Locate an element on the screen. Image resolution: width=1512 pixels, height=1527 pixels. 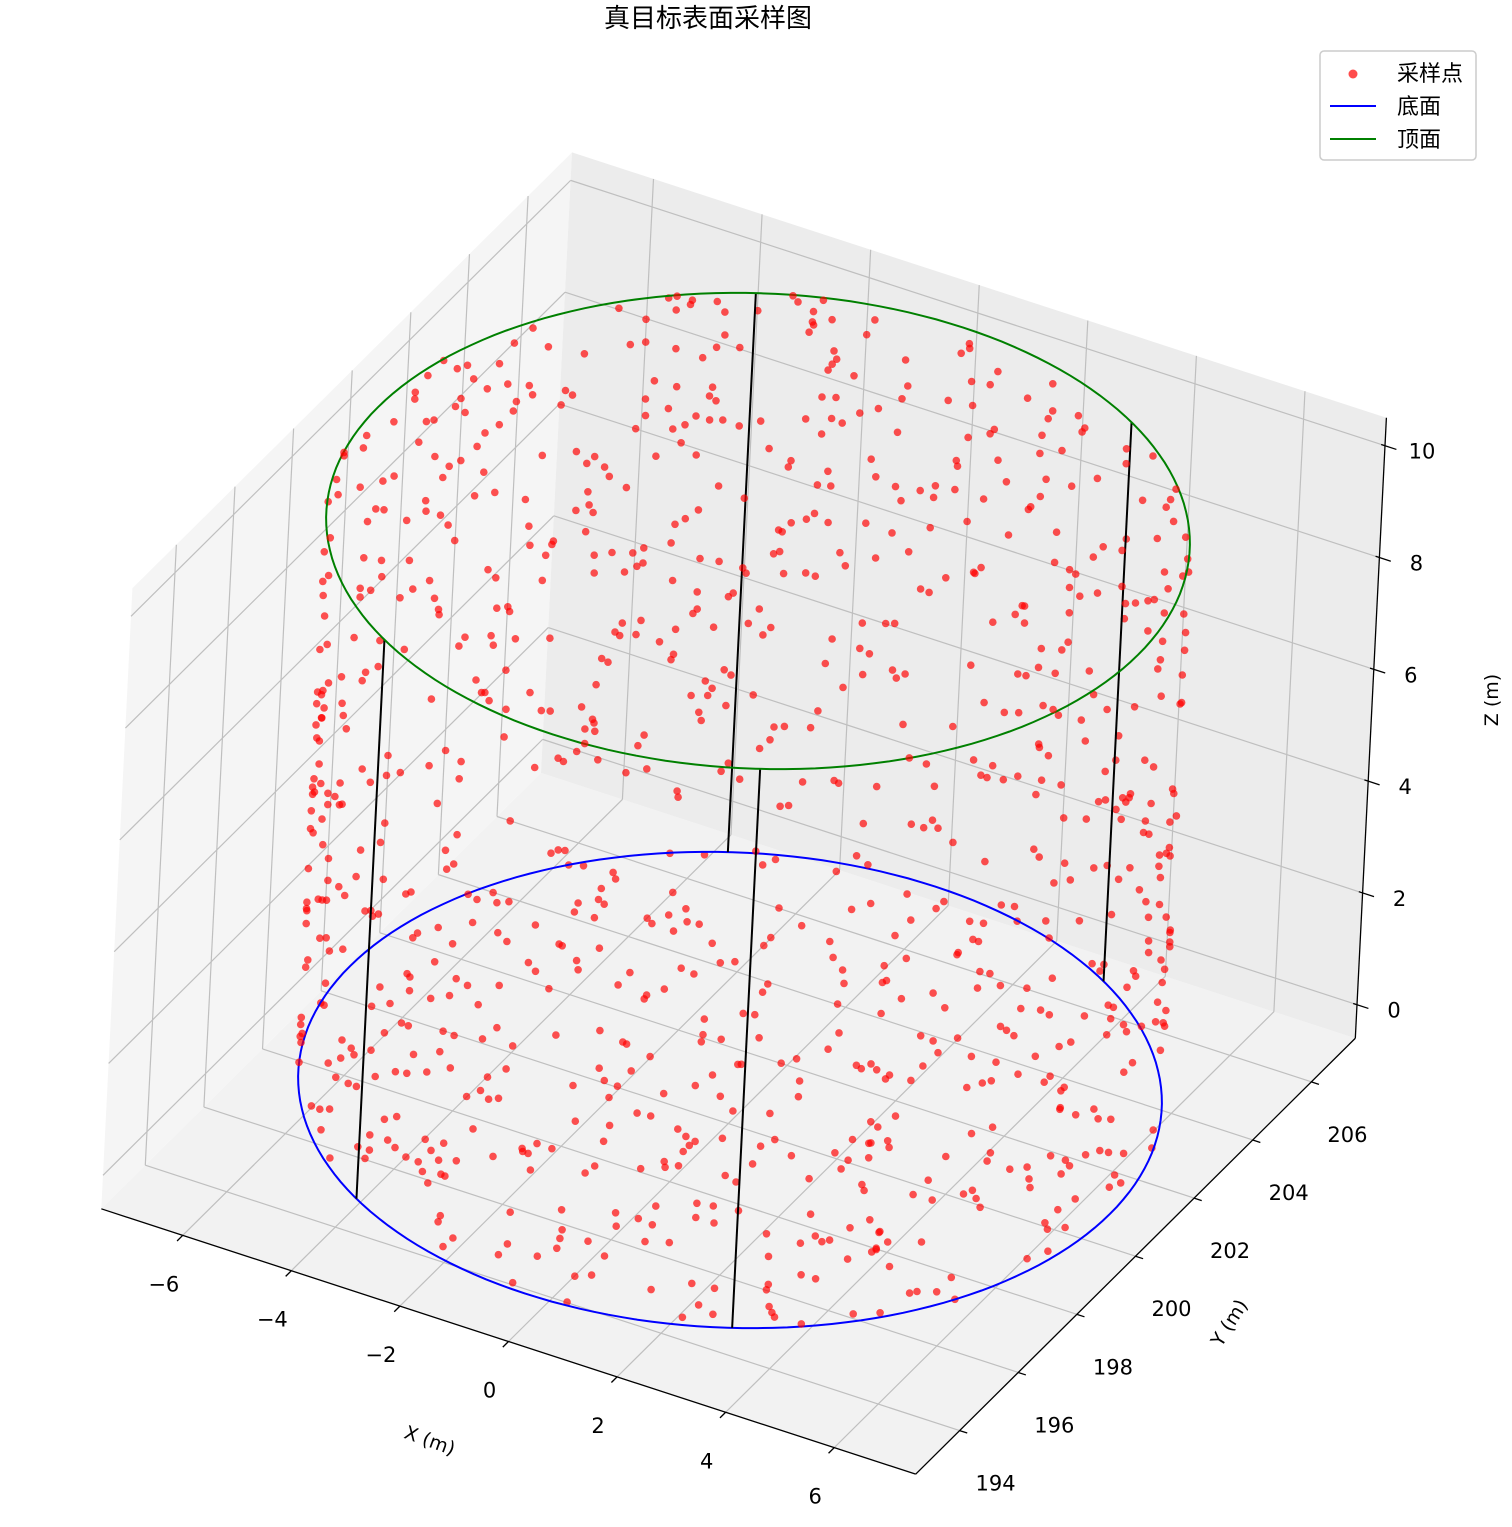
x-tick-label: 6 is located at coordinates (815, 1497).